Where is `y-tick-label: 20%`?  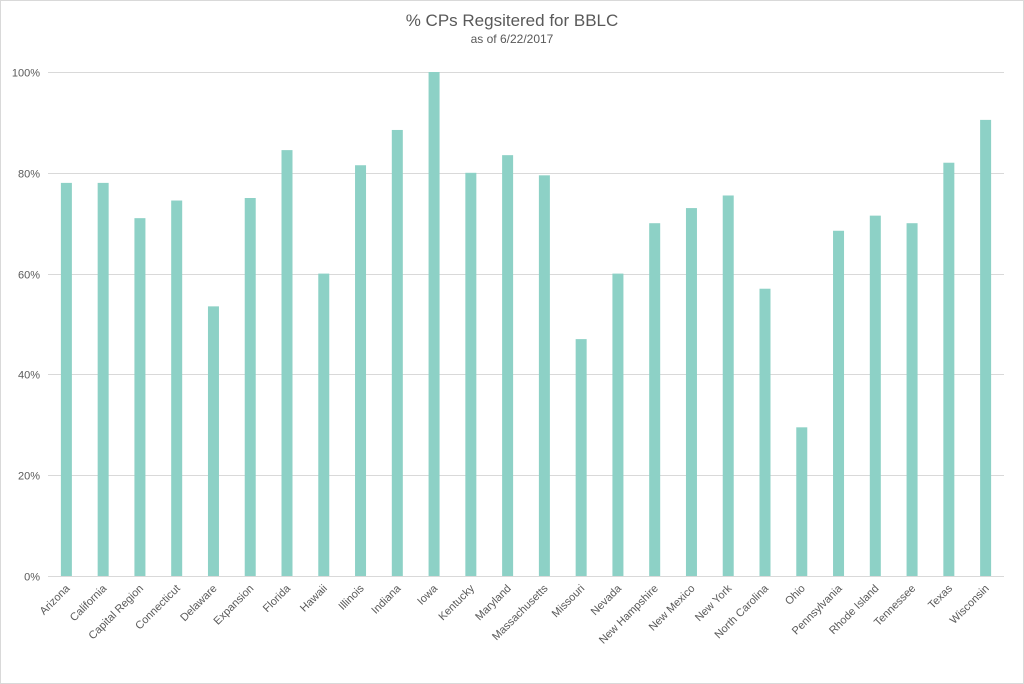
y-tick-label: 20% is located at coordinates (29, 477).